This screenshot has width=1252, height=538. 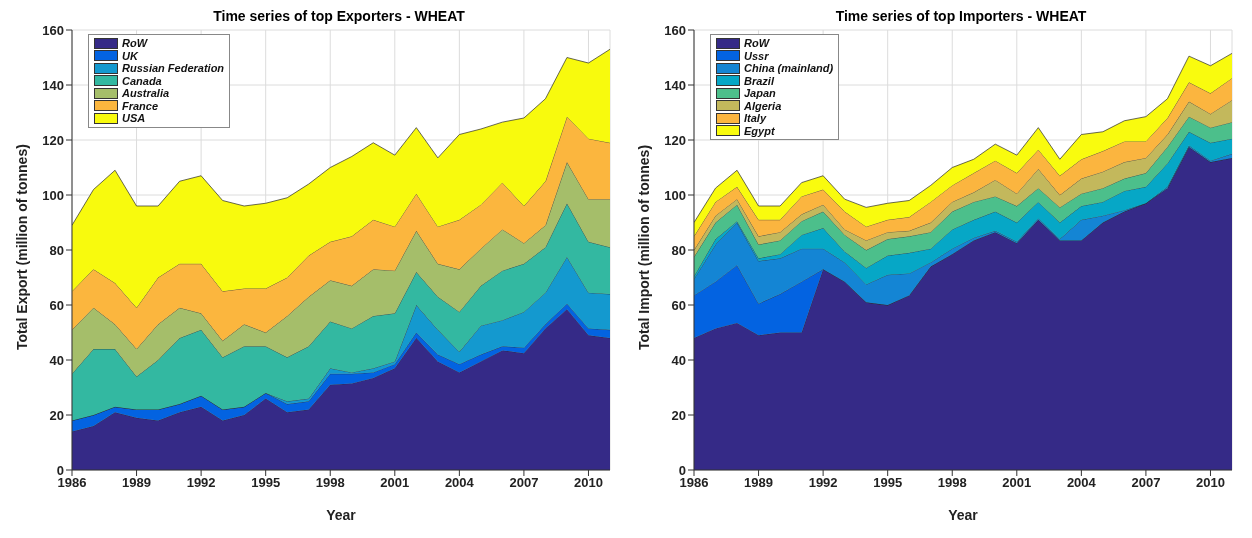 What do you see at coordinates (643, 247) in the screenshot?
I see `y-axis-title: Total Import (million of tonnes)` at bounding box center [643, 247].